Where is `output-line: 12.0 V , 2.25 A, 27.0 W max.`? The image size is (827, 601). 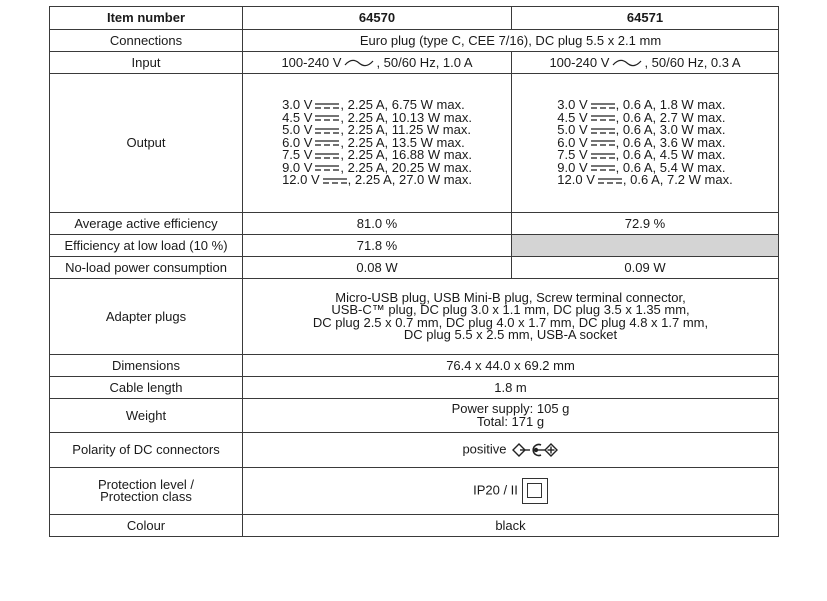
output-line: 12.0 V , 2.25 A, 27.0 W max. is located at coordinates (377, 180).